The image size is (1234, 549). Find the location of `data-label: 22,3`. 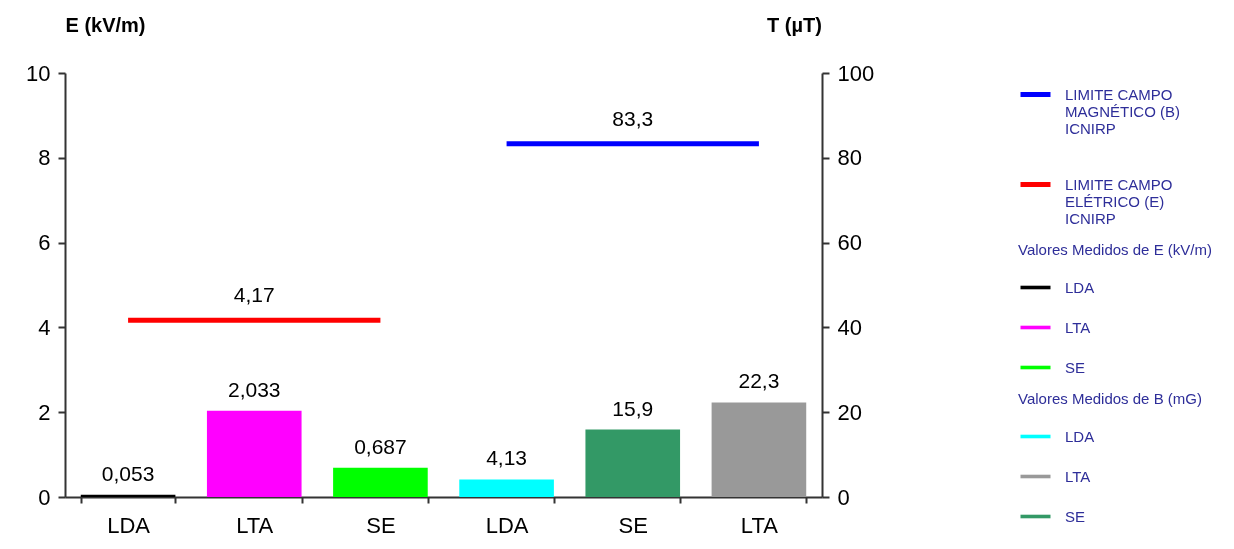

data-label: 22,3 is located at coordinates (759, 381).